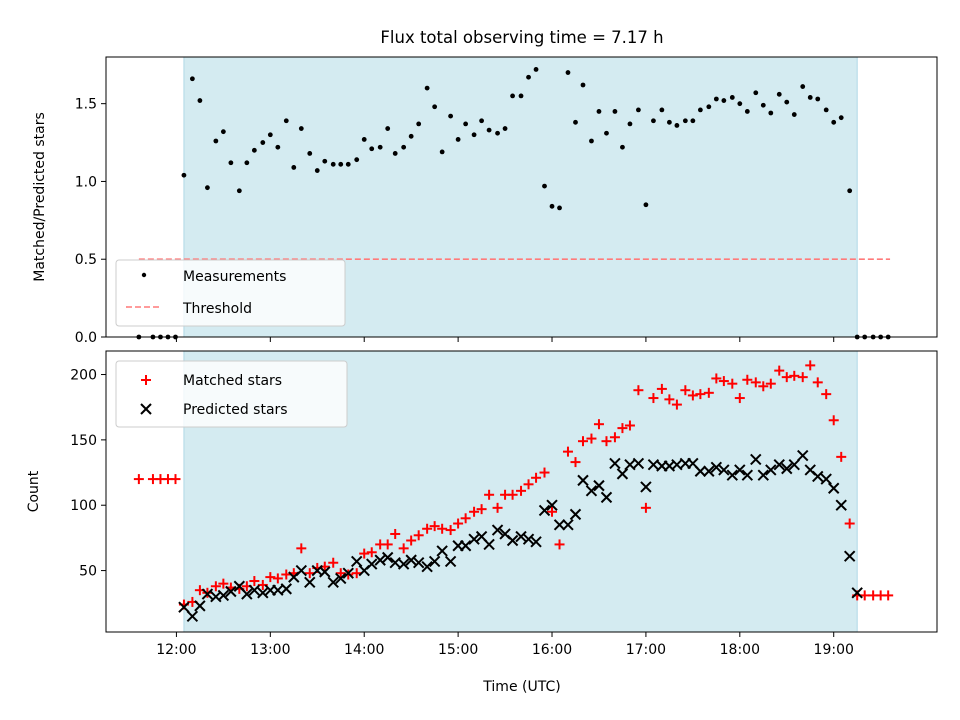 This screenshot has height=720, width=960. Describe the element at coordinates (146, 409) in the screenshot. I see `legend-predicted-marker` at that location.